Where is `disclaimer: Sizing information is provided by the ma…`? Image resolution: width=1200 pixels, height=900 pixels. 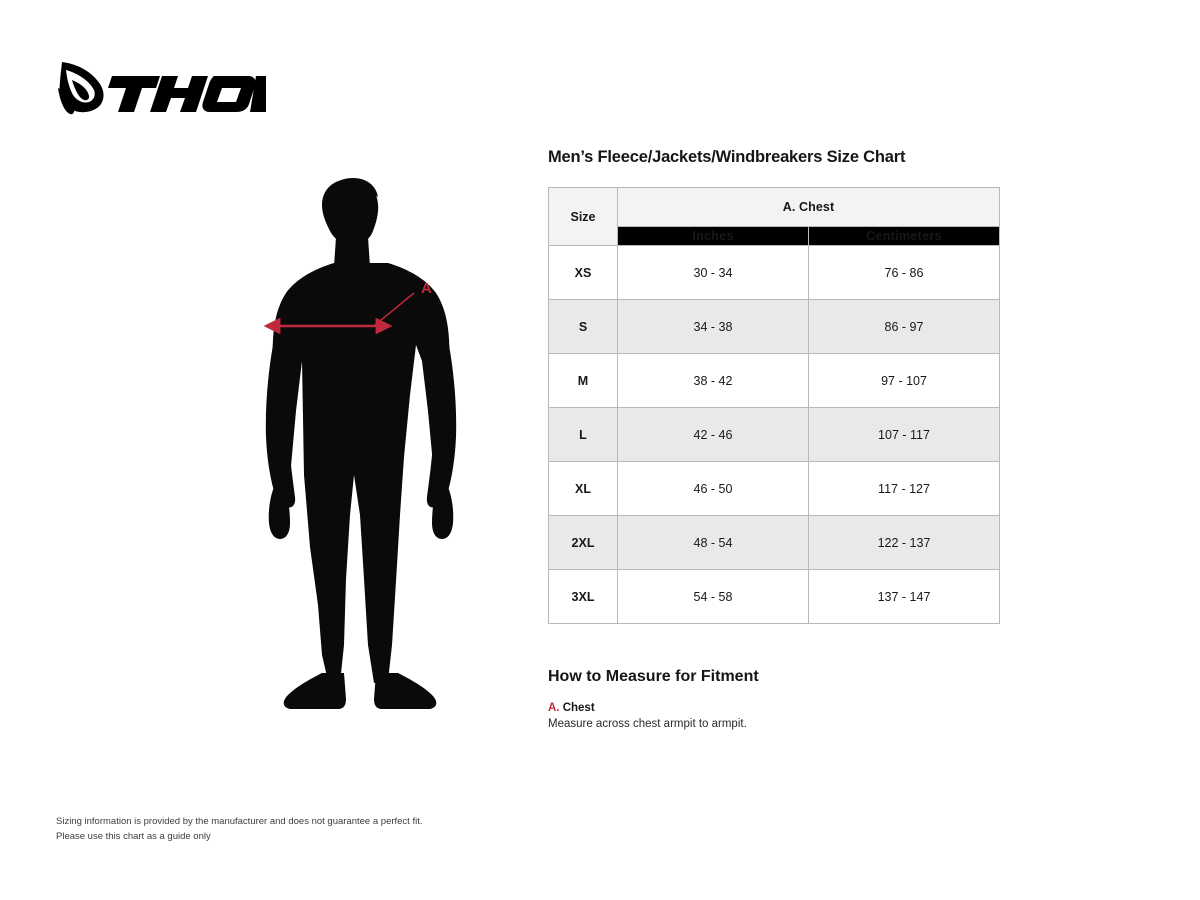 disclaimer: Sizing information is provided by the ma… is located at coordinates (266, 829).